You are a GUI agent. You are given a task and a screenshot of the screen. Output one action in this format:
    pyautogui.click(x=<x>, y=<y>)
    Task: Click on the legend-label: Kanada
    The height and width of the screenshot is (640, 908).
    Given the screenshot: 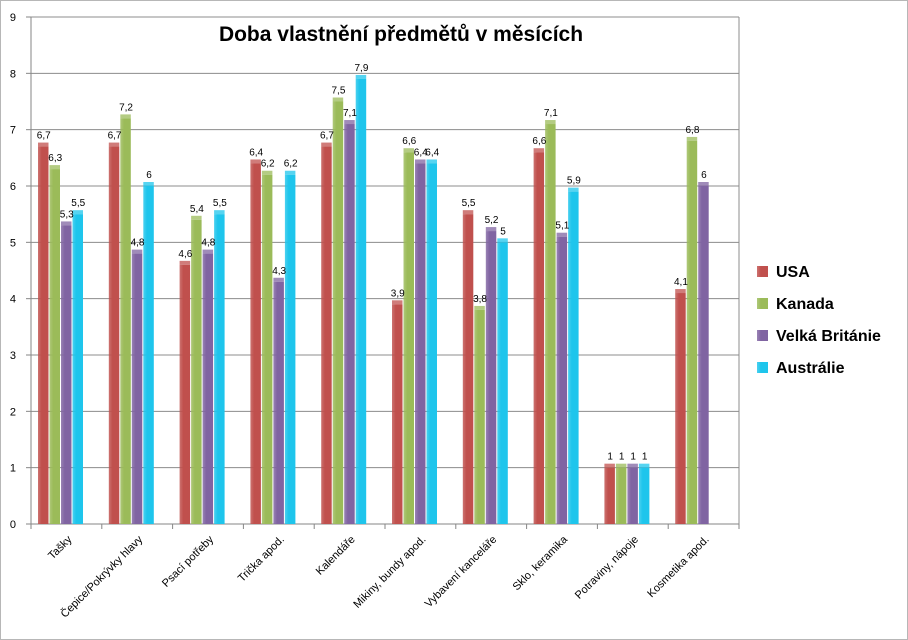 What is the action you would take?
    pyautogui.click(x=805, y=304)
    